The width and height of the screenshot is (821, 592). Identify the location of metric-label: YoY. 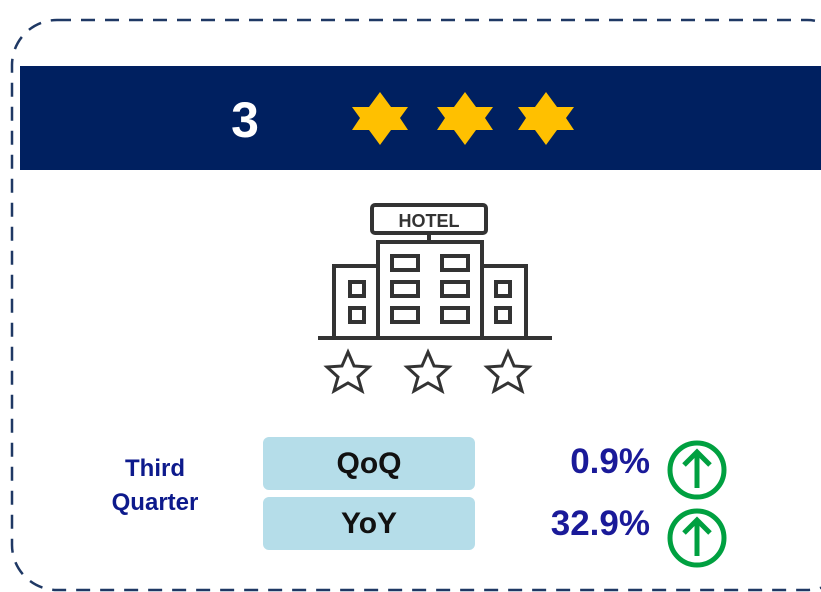
(369, 523).